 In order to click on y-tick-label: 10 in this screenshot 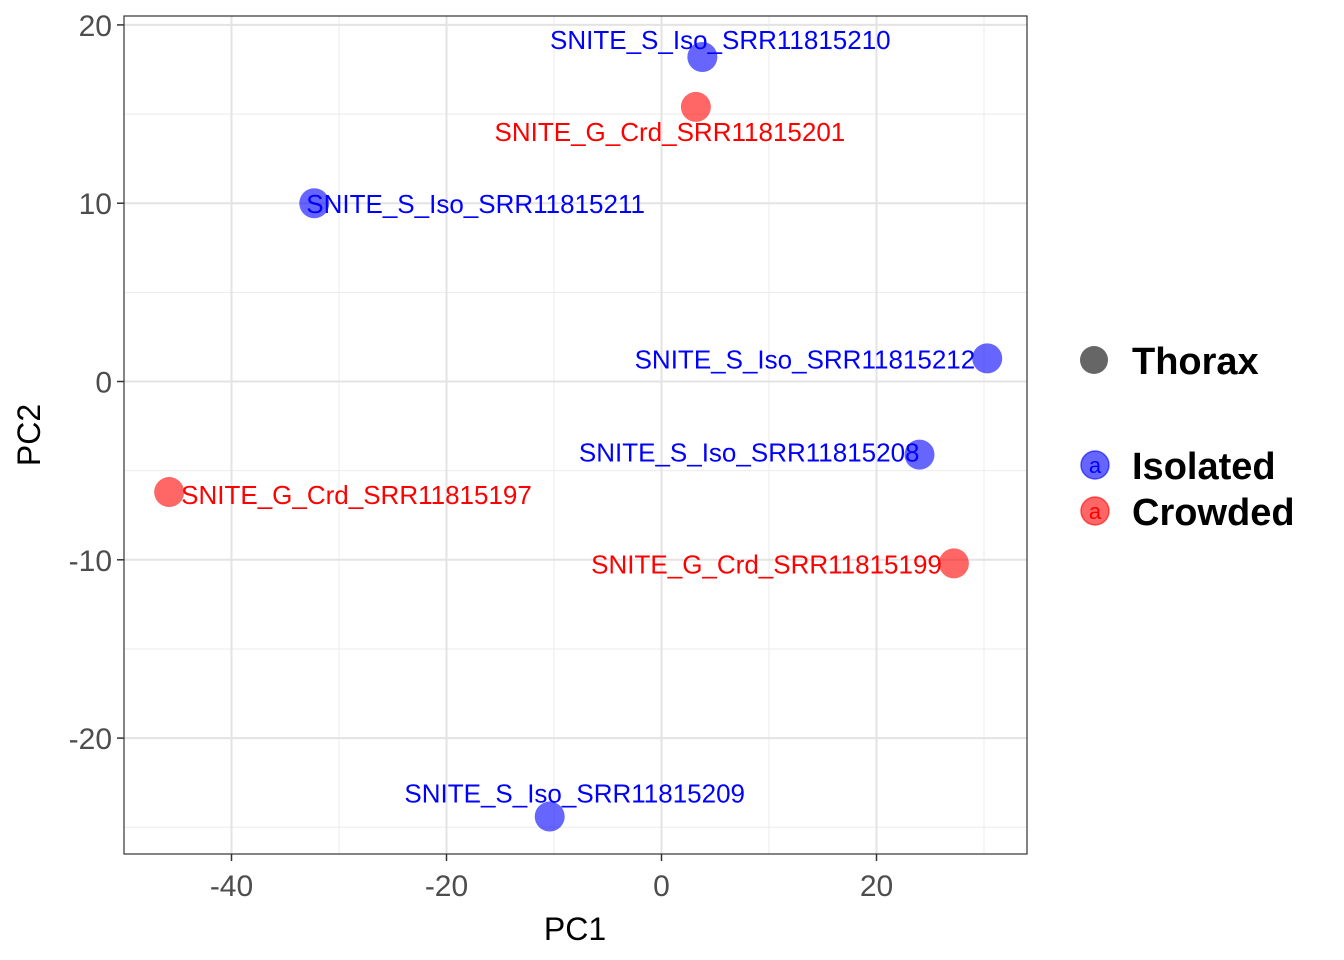, I will do `click(95, 204)`.